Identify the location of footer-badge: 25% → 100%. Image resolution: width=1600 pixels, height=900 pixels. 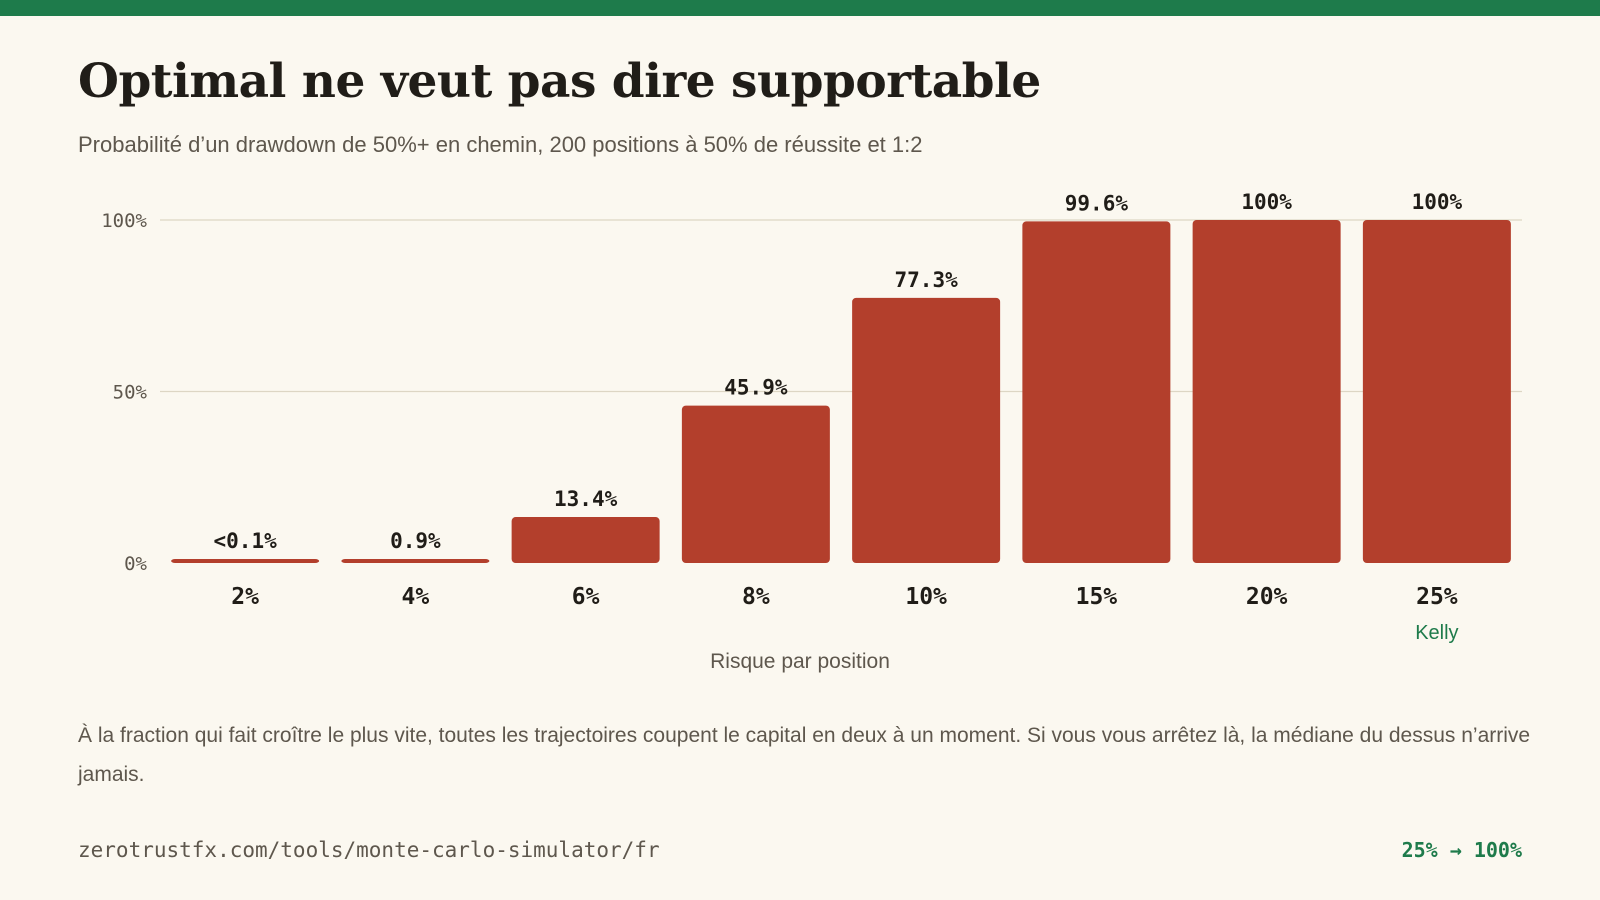
(1461, 850).